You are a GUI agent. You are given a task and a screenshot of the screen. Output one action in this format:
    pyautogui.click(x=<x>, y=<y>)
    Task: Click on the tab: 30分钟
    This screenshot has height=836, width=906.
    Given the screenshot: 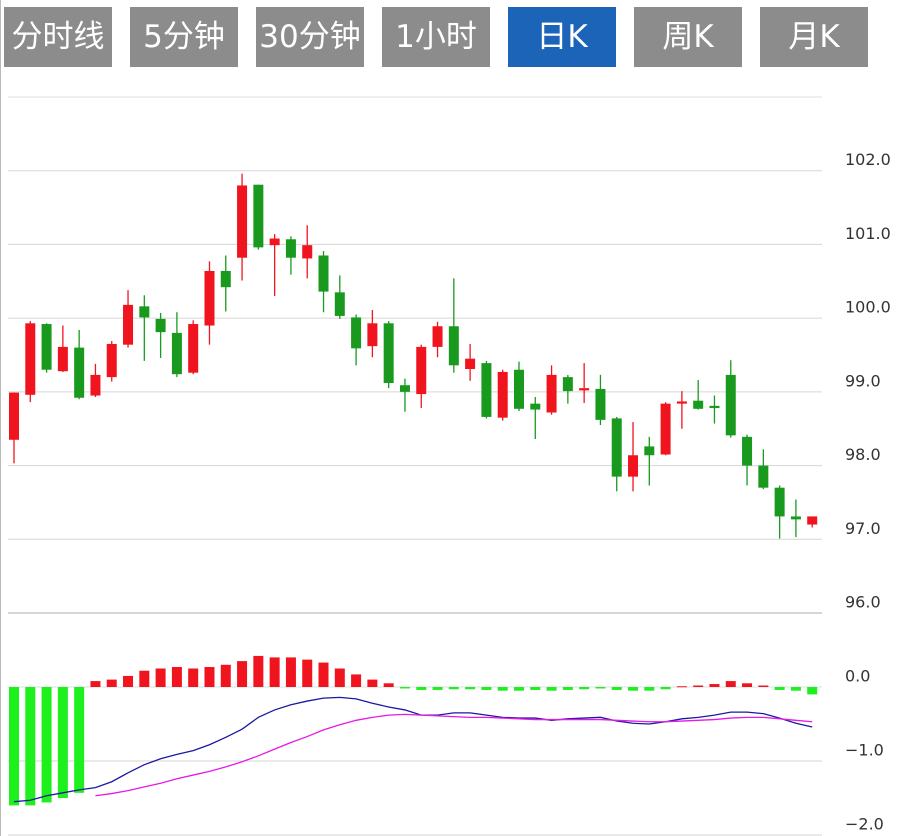 What is the action you would take?
    pyautogui.click(x=310, y=37)
    